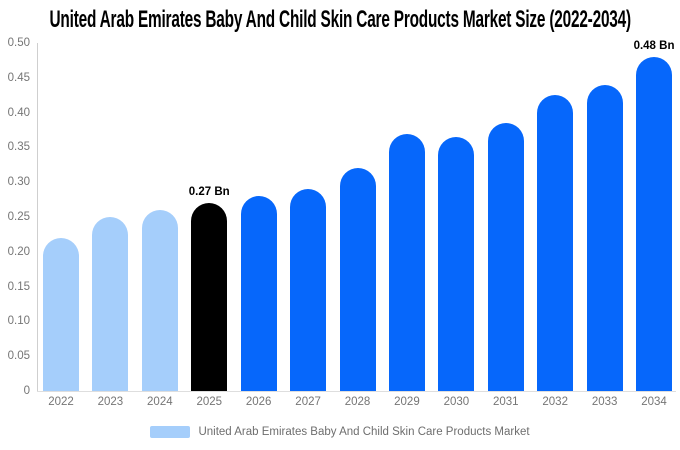 This screenshot has width=680, height=450. What do you see at coordinates (18, 251) in the screenshot?
I see `y-tick-label: 0.20` at bounding box center [18, 251].